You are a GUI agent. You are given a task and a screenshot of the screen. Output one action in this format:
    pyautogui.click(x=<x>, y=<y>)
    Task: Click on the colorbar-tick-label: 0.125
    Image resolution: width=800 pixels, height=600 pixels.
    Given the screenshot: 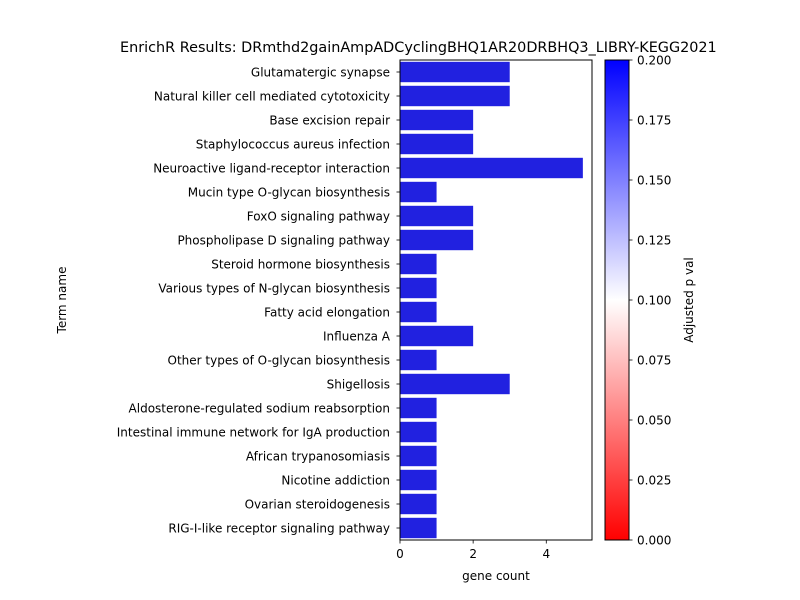 What is the action you would take?
    pyautogui.click(x=654, y=241)
    